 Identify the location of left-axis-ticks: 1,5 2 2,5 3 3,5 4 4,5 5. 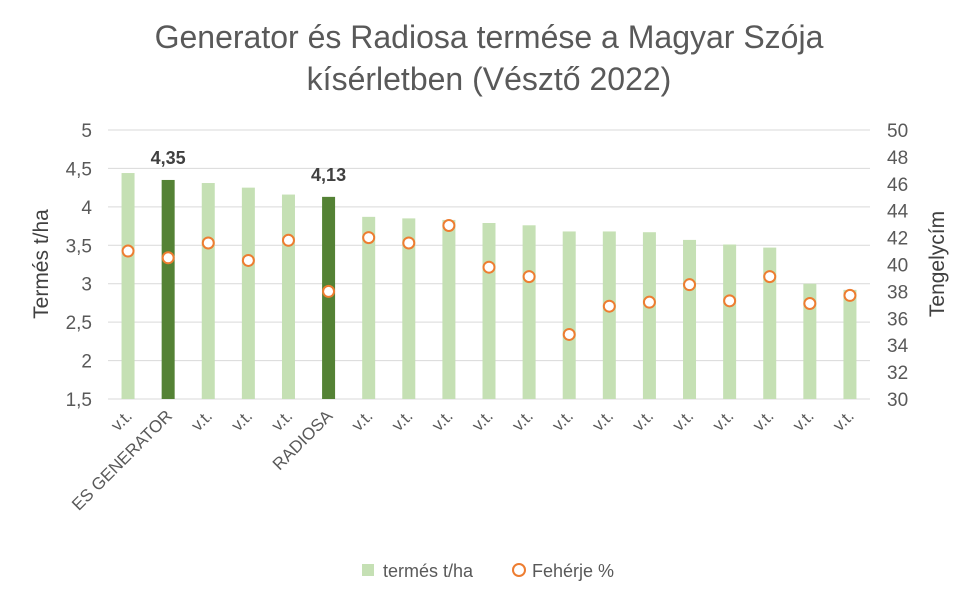
(79, 266).